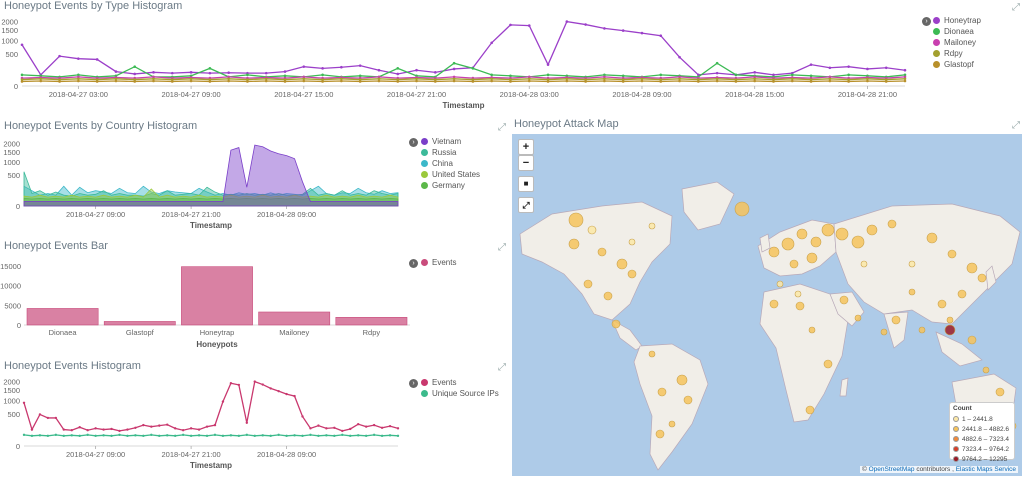  Describe the element at coordinates (957, 31) in the screenshot. I see `legend-item: Dionaea` at that location.